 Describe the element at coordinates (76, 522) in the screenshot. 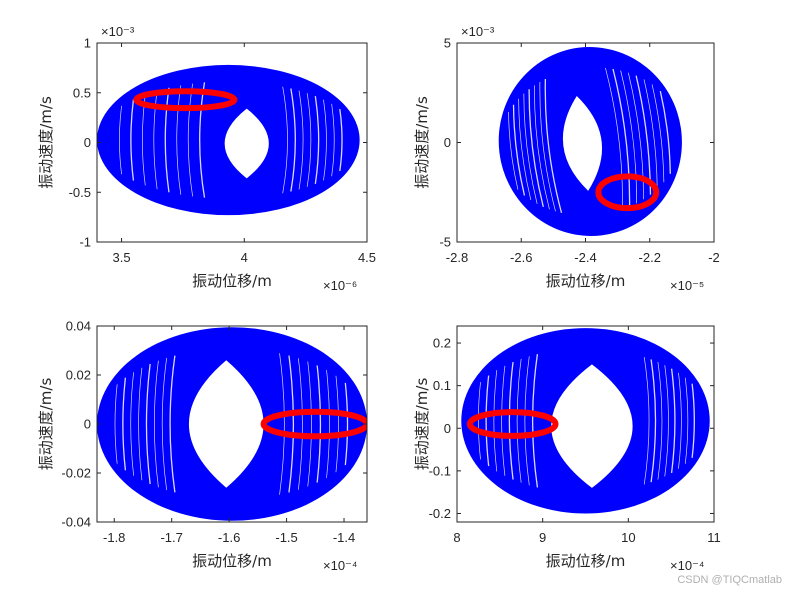

I see `y-tick-label: -0.04` at that location.